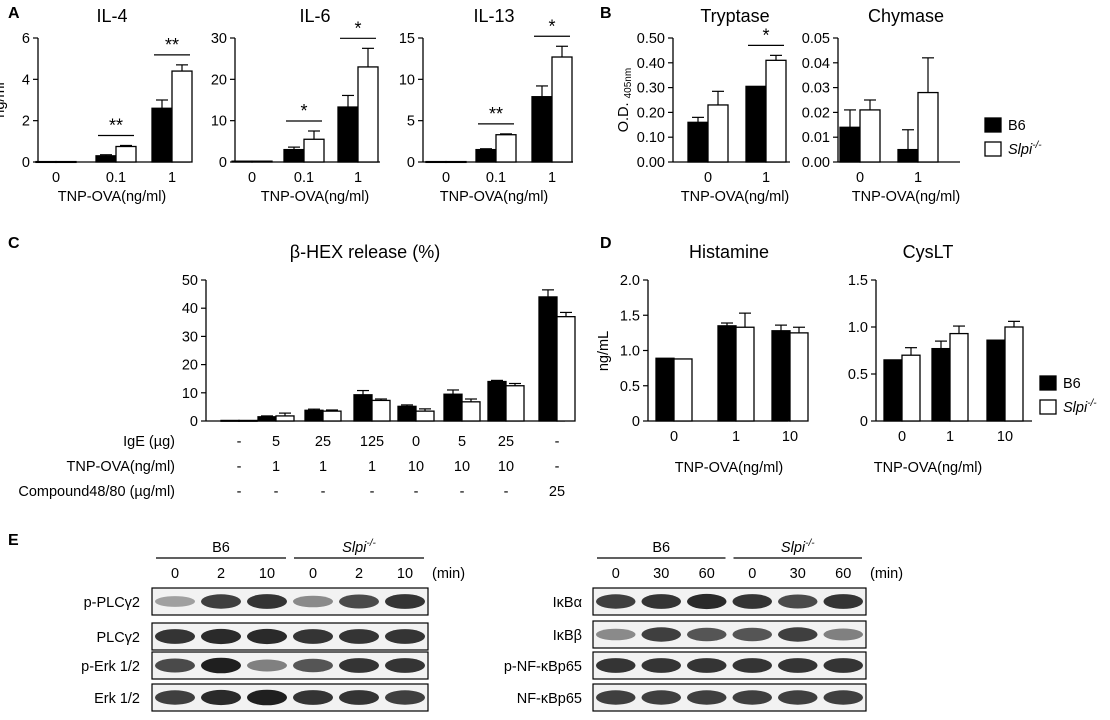 Image resolution: width=1110 pixels, height=720 pixels. What do you see at coordinates (411, 122) in the screenshot?
I see `y-tick-label: 5` at bounding box center [411, 122].